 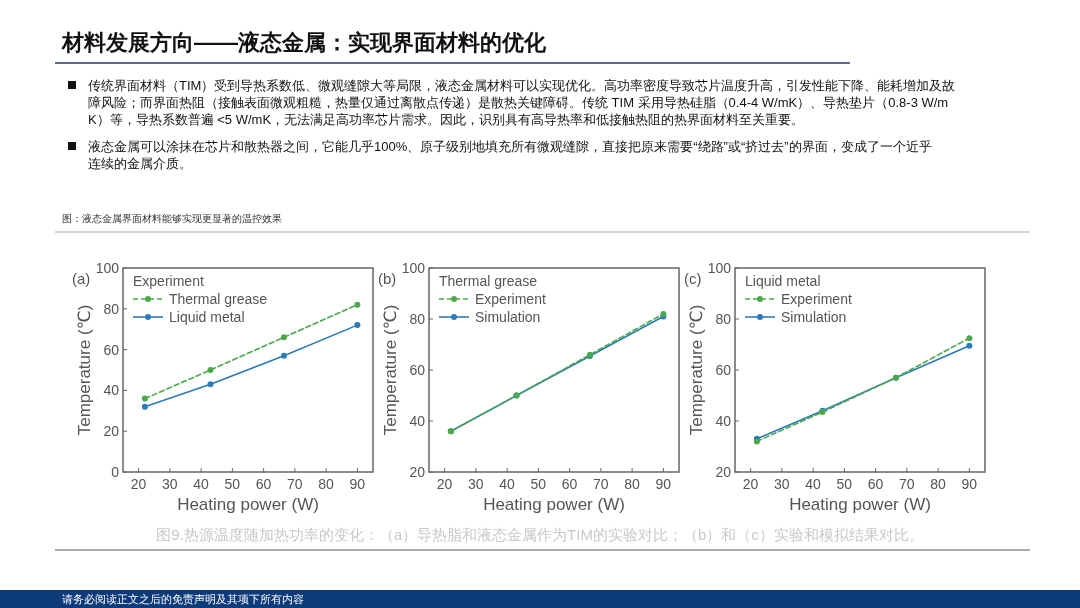 What do you see at coordinates (387, 278) in the screenshot?
I see `text: (b)` at bounding box center [387, 278].